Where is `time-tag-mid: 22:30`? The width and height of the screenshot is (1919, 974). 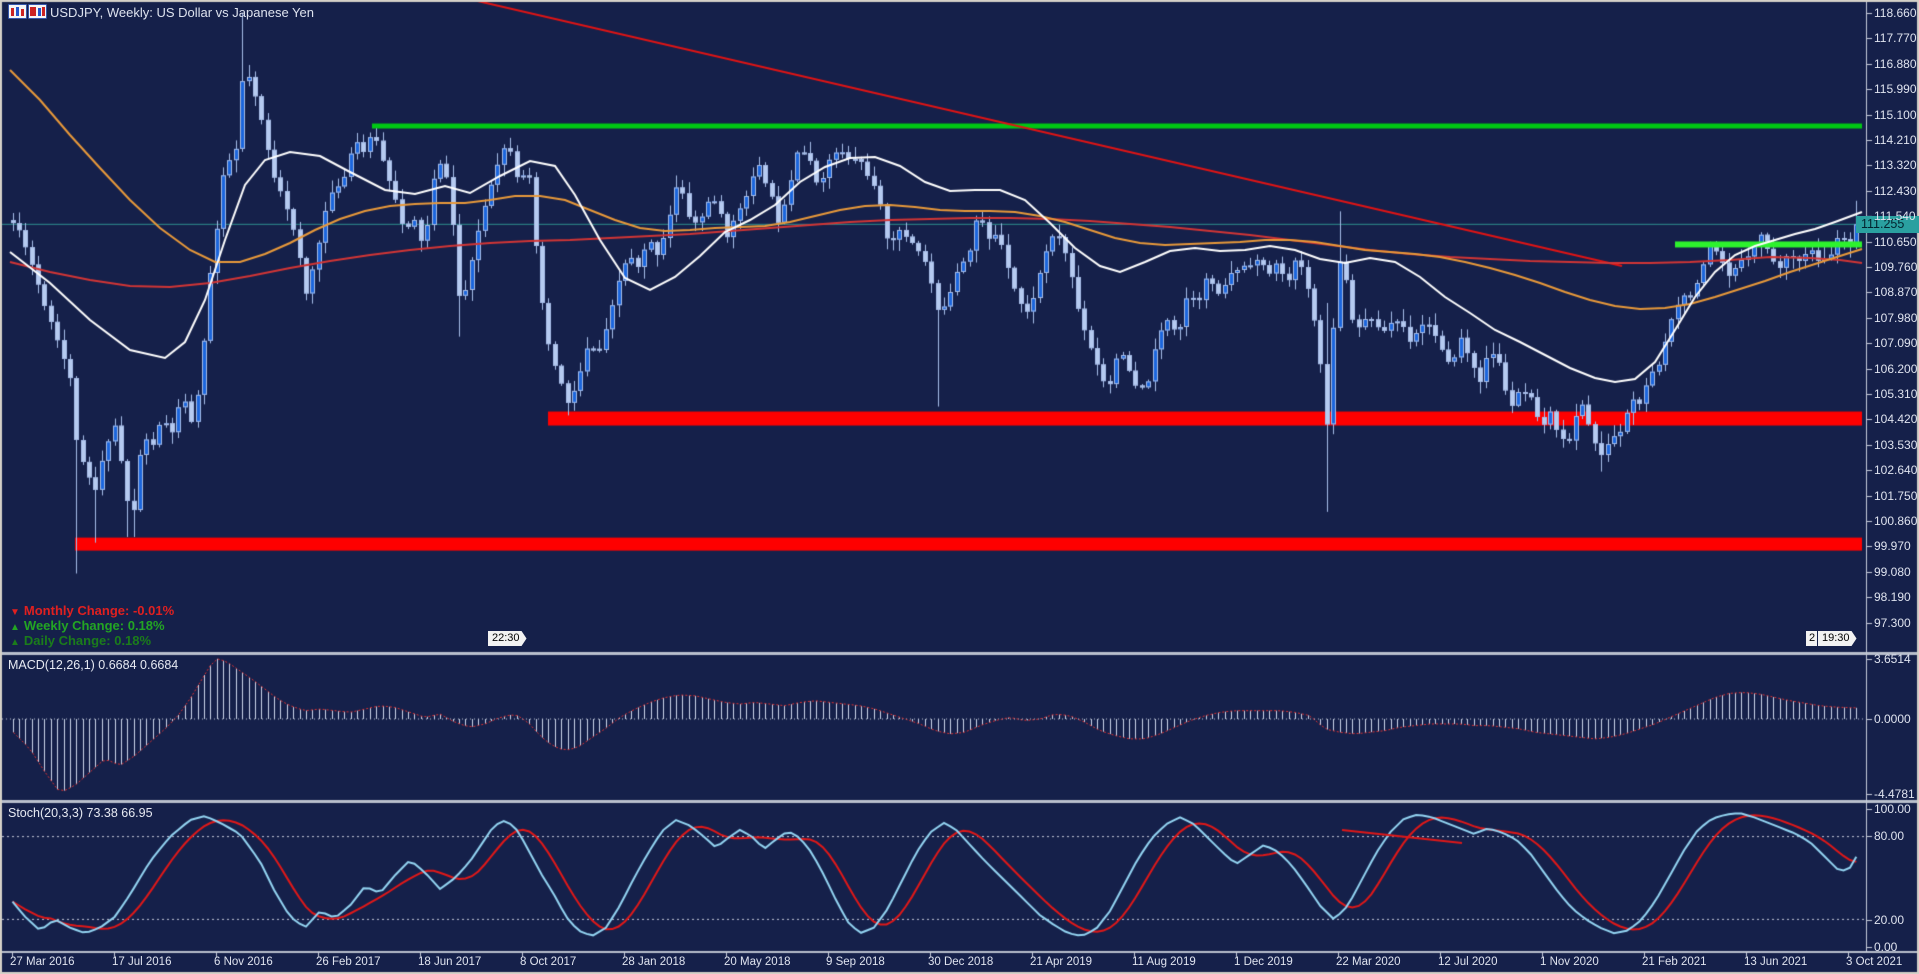
time-tag-mid: 22:30 is located at coordinates (507, 638).